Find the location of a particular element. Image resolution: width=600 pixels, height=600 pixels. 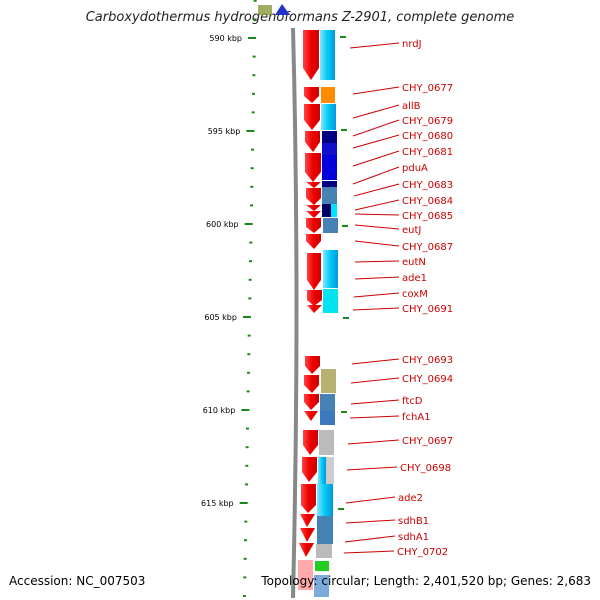

cog-box-ftcD is located at coordinates (327, 402).